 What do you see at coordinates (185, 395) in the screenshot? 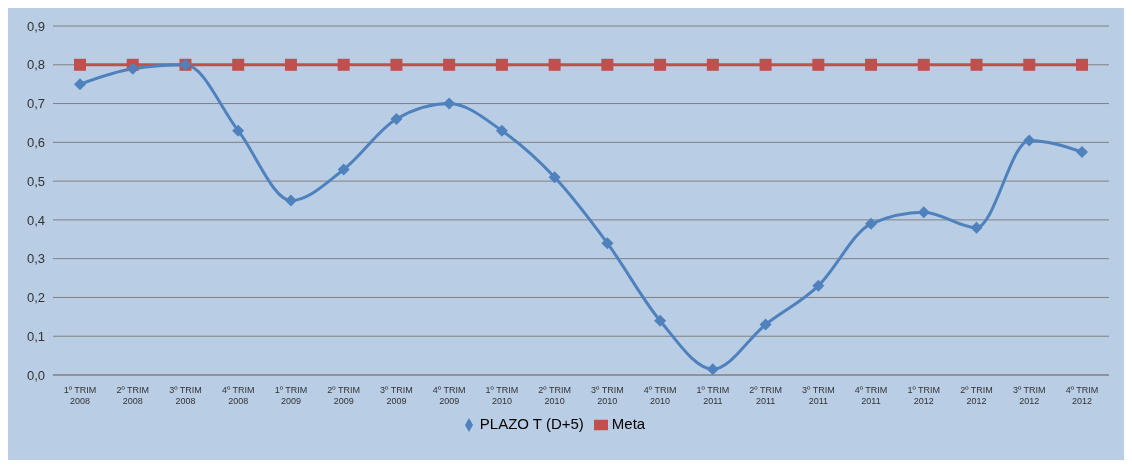
I see `x-tick-label: 3º TRIM 2008` at bounding box center [185, 395].